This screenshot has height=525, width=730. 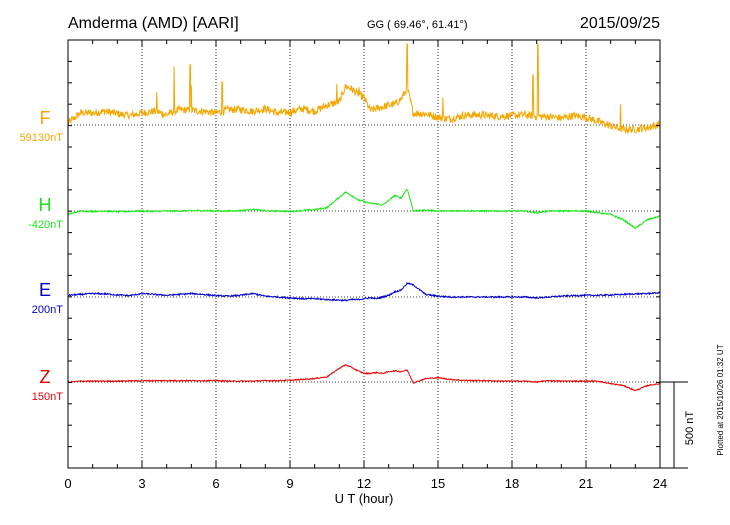 What do you see at coordinates (215, 483) in the screenshot?
I see `x-tick-label: 6` at bounding box center [215, 483].